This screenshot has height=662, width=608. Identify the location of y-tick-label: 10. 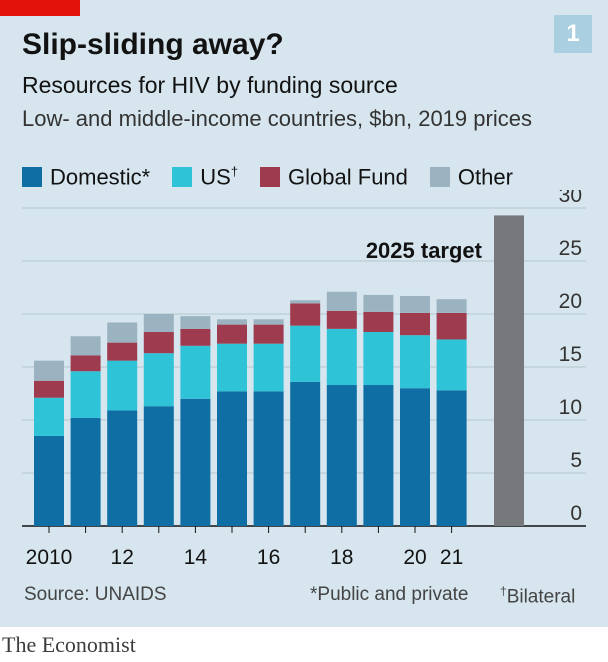
(570, 407).